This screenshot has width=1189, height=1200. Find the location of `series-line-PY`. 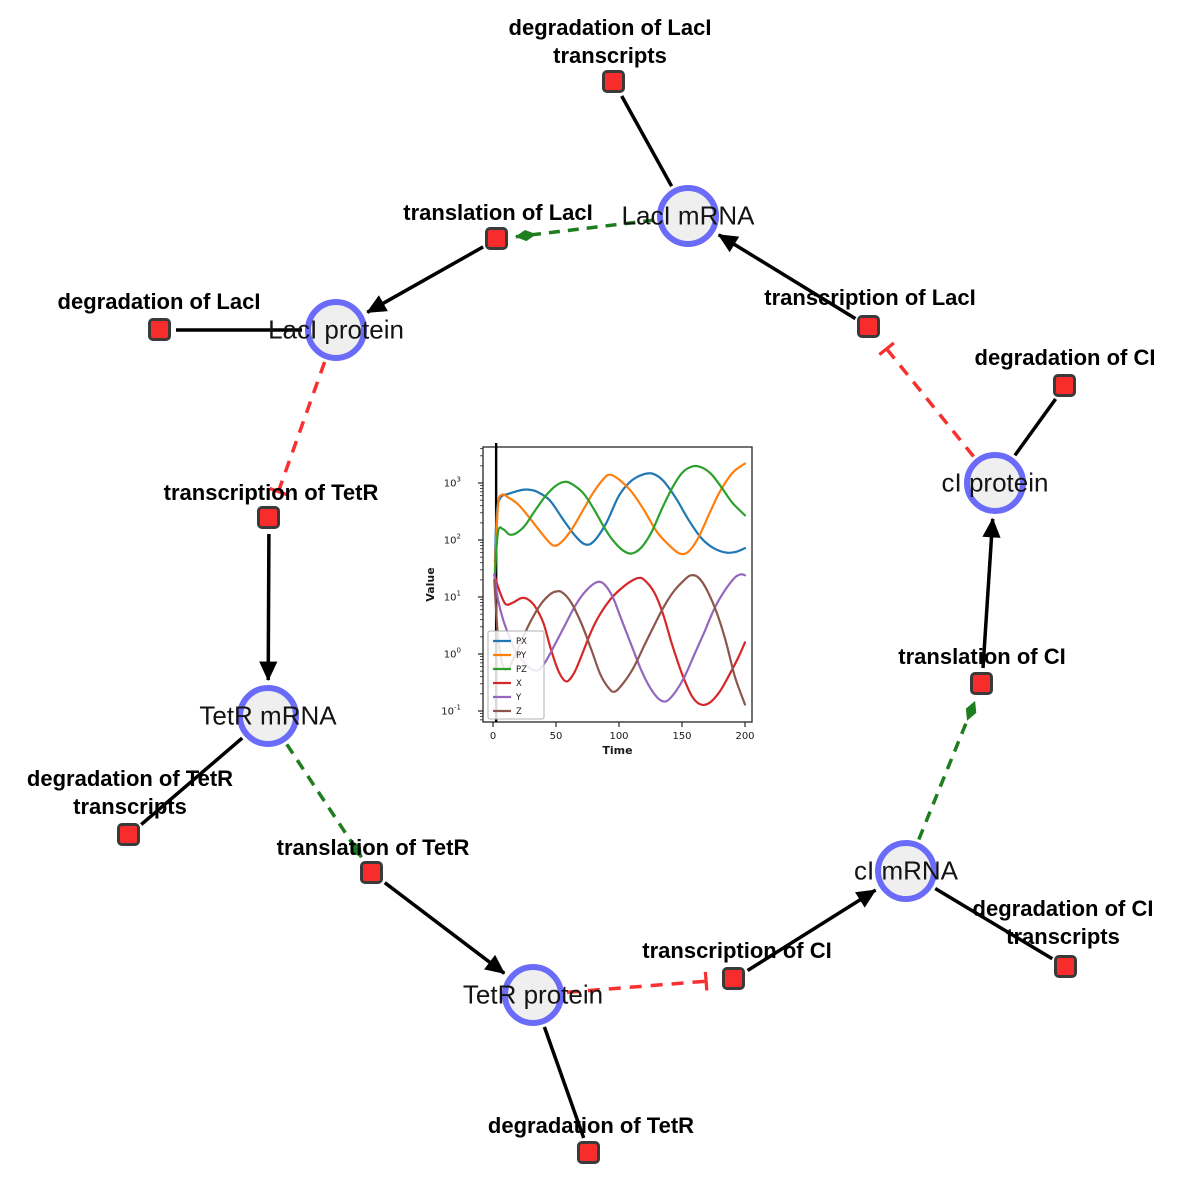

series-line-PY is located at coordinates (620, 516).